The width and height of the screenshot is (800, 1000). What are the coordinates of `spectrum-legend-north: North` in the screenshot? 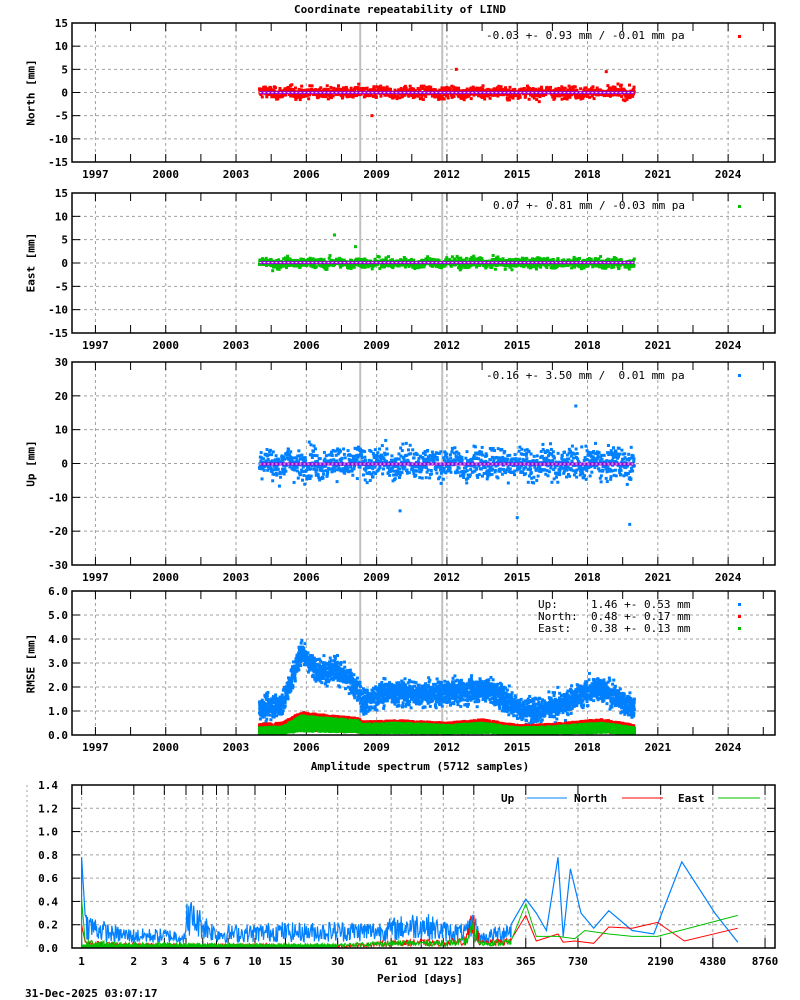 It's located at (591, 798).